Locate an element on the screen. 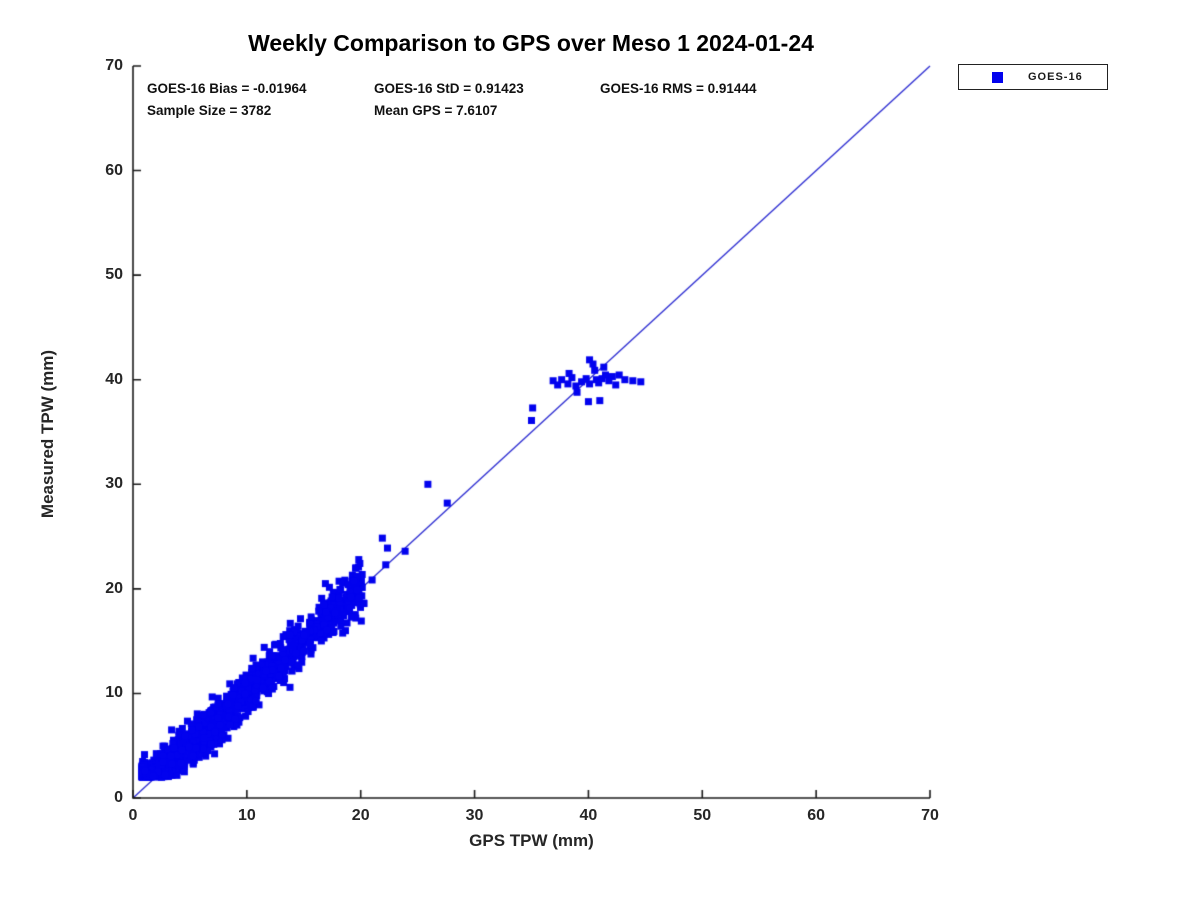  stat-mean-gps: Mean GPS = 7.6107 is located at coordinates (436, 110).